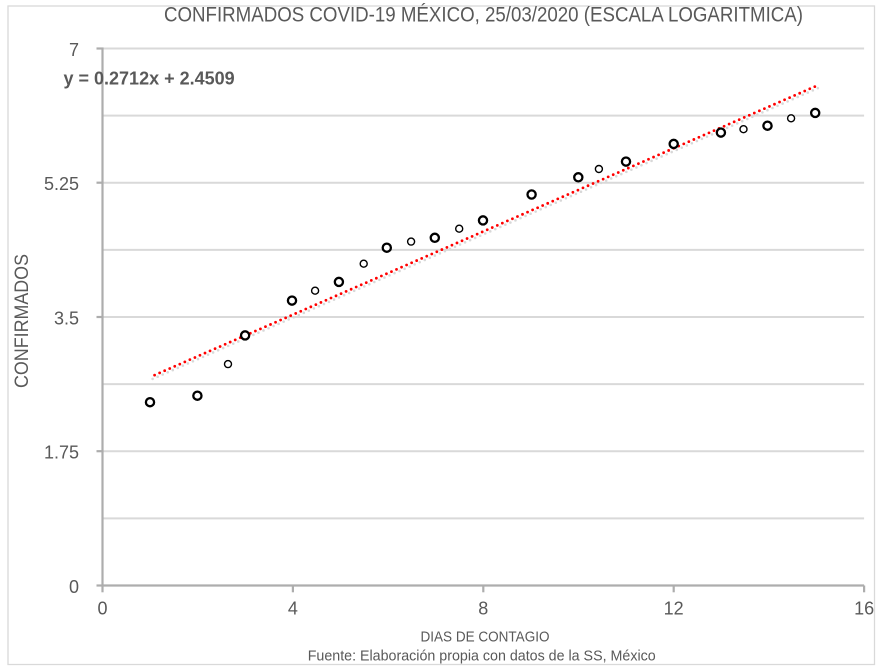  Describe the element at coordinates (485, 637) in the screenshot. I see `svg-text: DIAS DE CONTAGIO` at that location.